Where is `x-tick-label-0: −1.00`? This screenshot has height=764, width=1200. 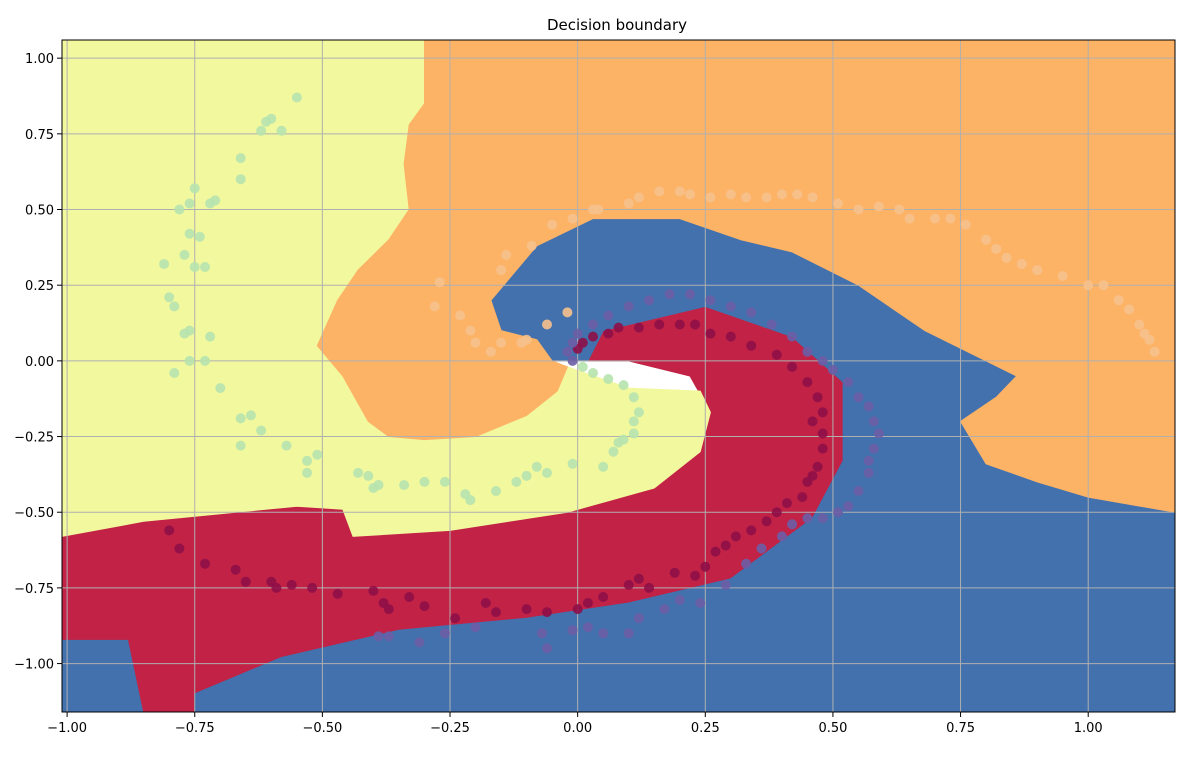 x-tick-label-0: −1.00 is located at coordinates (67, 728).